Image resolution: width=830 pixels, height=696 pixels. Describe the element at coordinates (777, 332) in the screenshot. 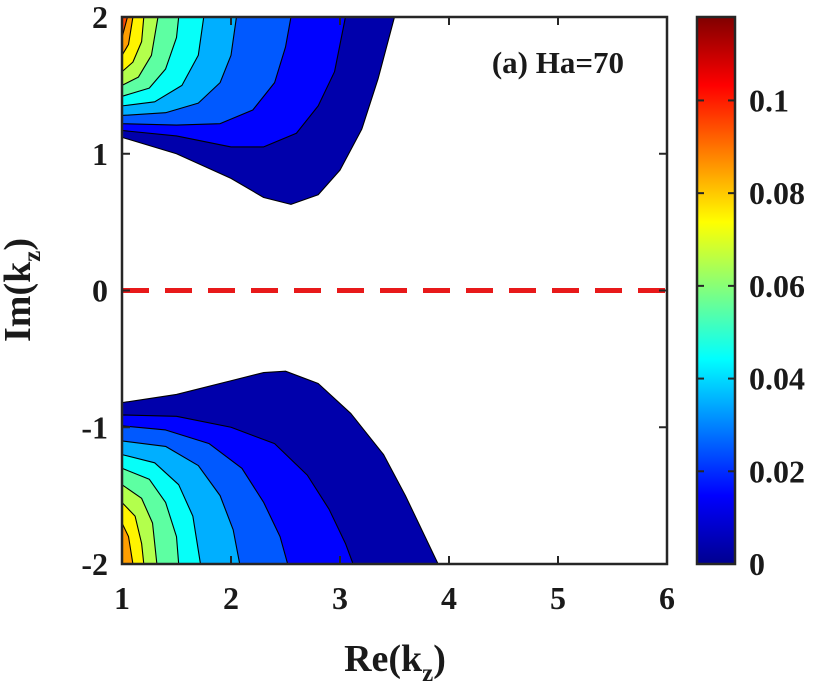

I see `colorbar-tick-labels: 0 0.02 0.04 0.06 0.08 0.1` at that location.